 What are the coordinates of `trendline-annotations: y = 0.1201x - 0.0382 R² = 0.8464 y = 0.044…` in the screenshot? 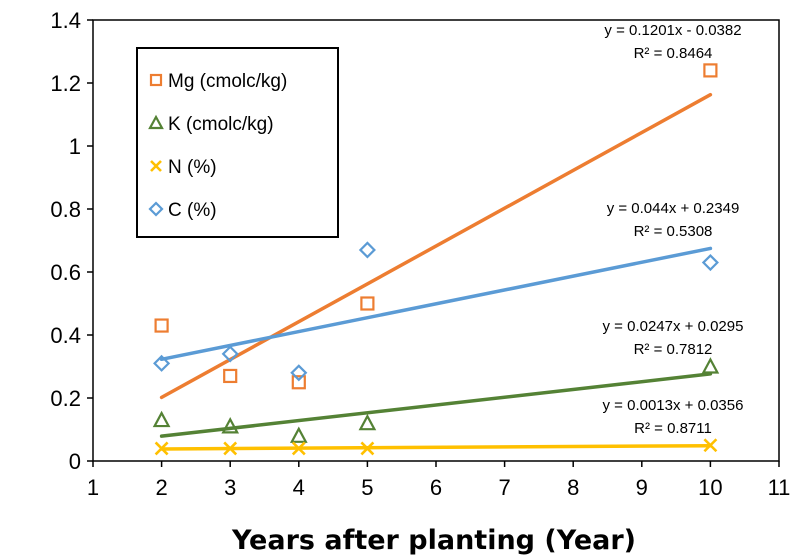 It's located at (673, 229).